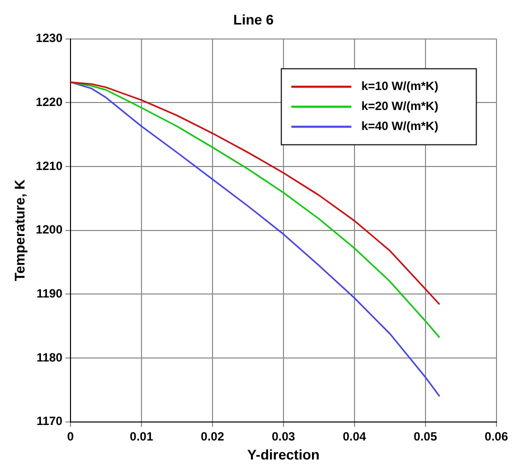 This screenshot has height=472, width=519. What do you see at coordinates (49, 421) in the screenshot?
I see `y-tick-label: 1170` at bounding box center [49, 421].